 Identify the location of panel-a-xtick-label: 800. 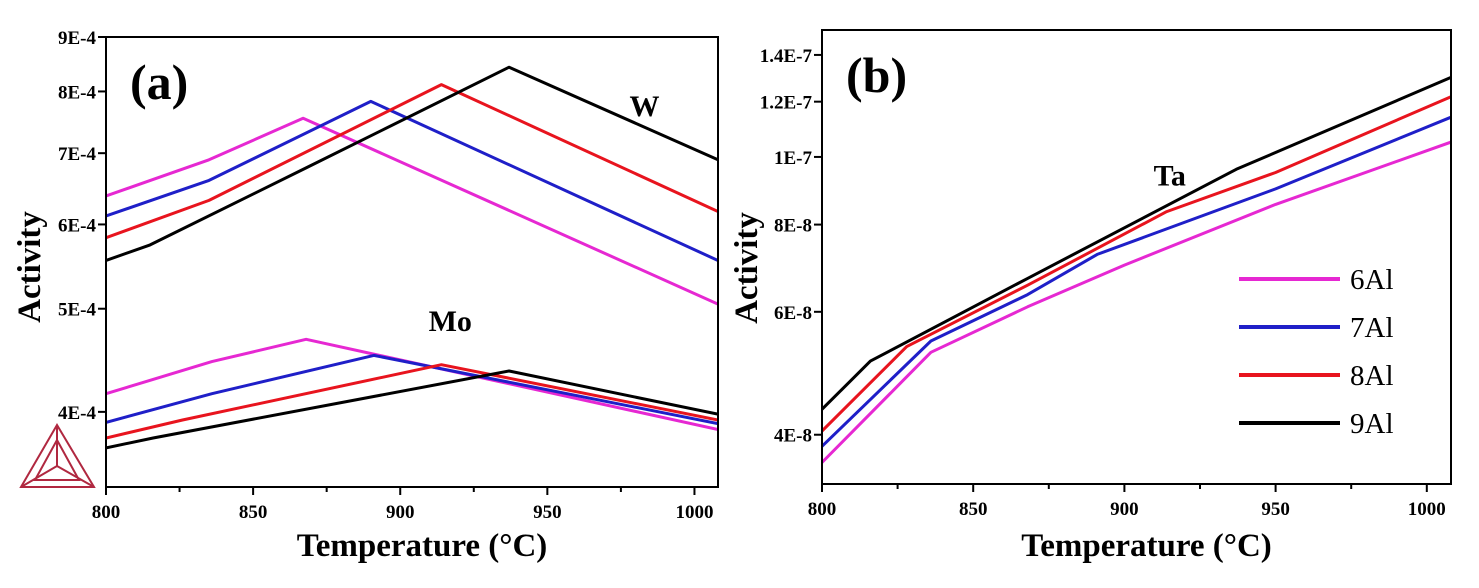
(106, 512).